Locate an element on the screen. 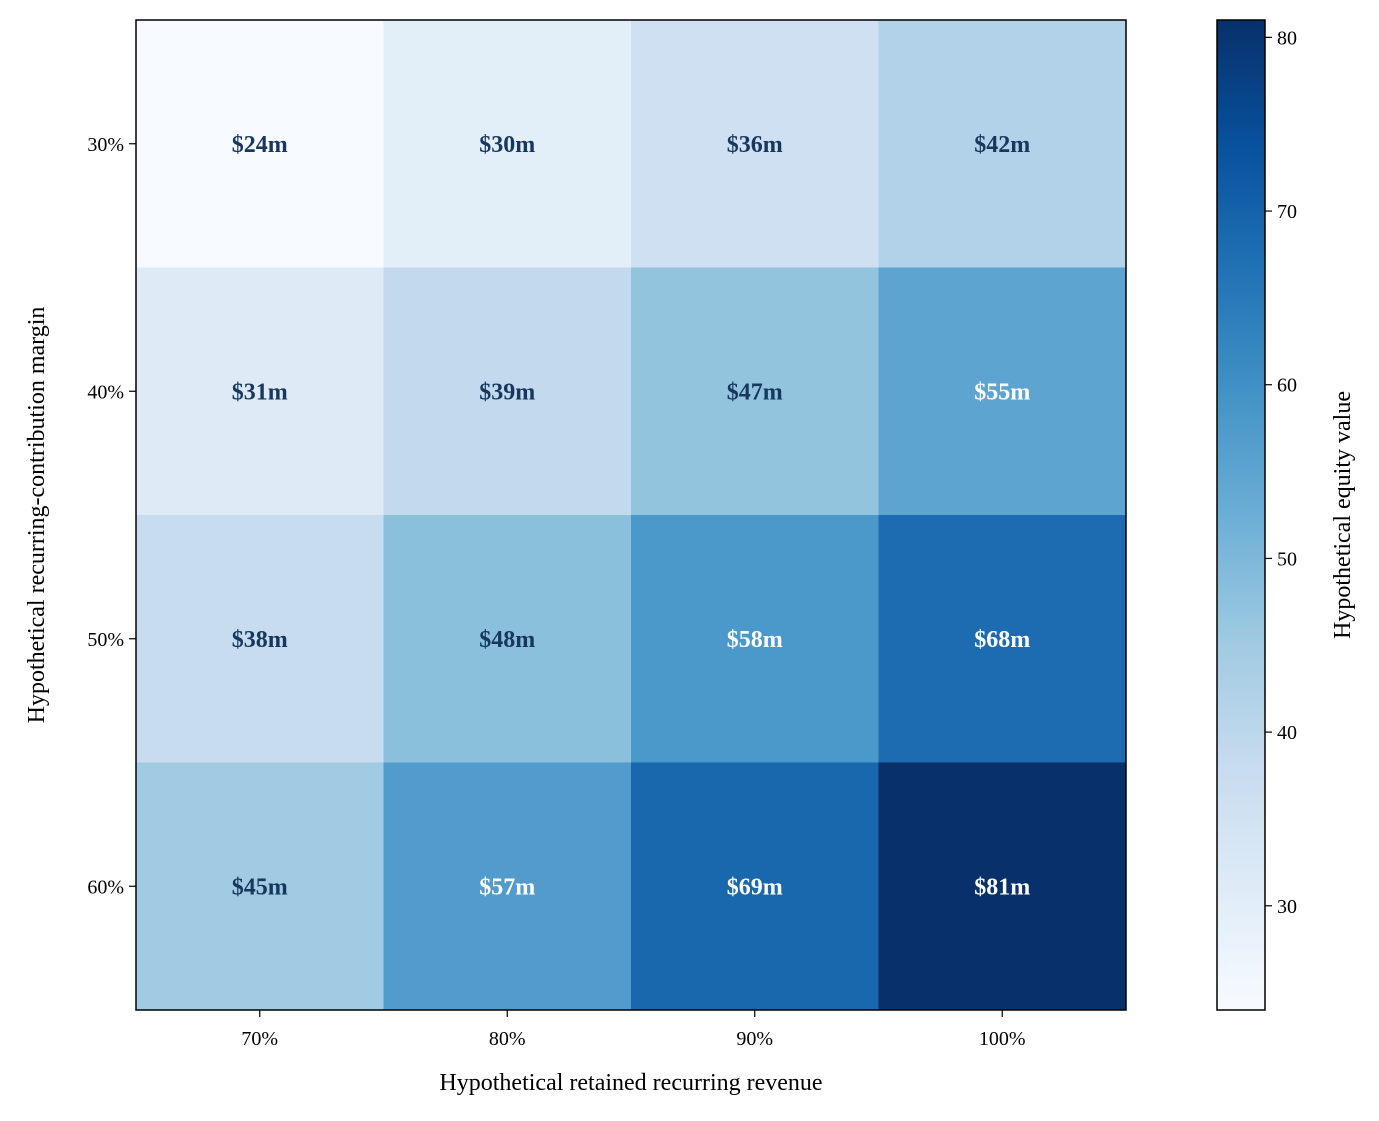 The image size is (1379, 1121). colorbar-gradient is located at coordinates (1241, 515).